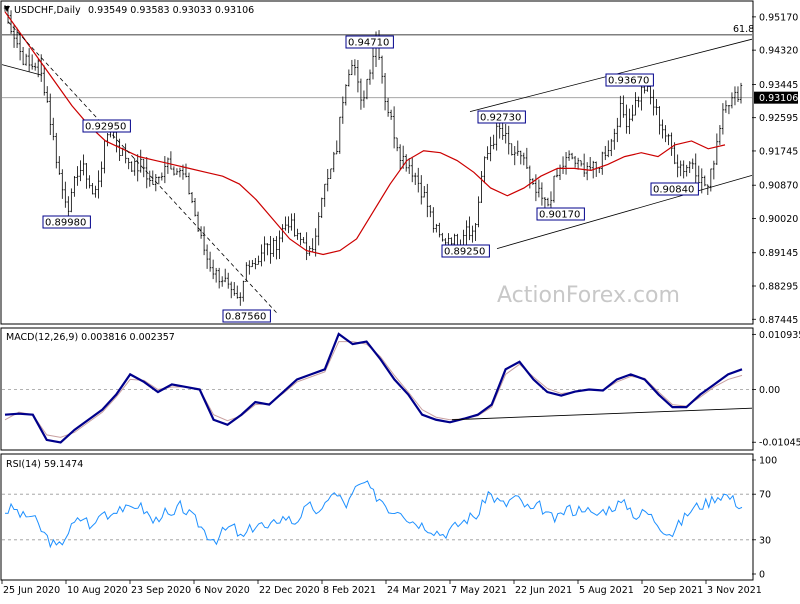 The image size is (800, 604). I want to click on price-tick-label: 0.90020, so click(778, 219).